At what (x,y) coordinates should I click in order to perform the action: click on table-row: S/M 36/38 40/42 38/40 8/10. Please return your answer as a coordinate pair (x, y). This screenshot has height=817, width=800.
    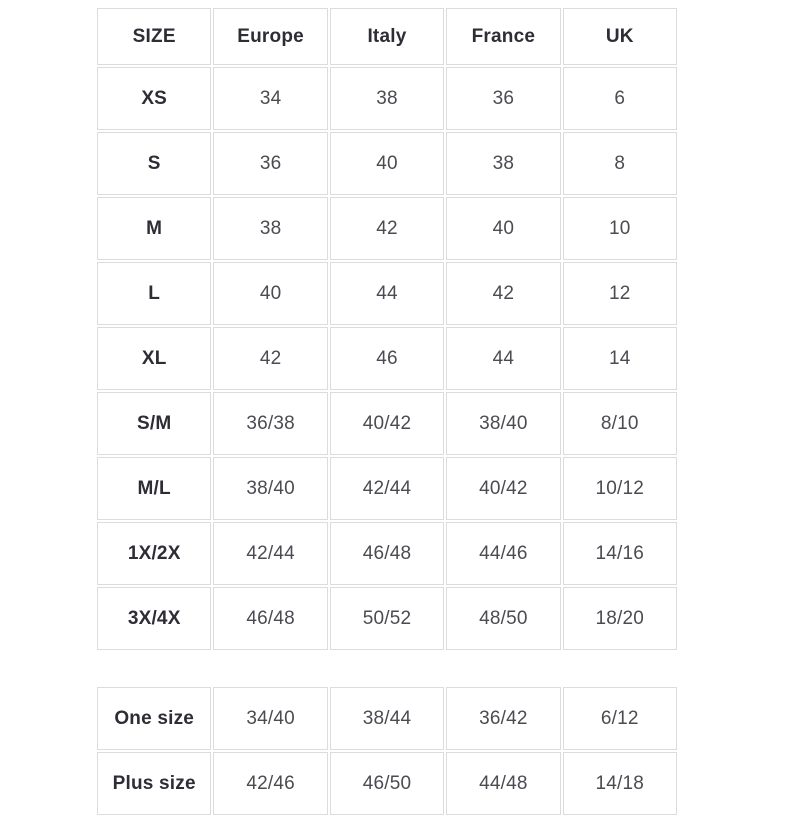
    Looking at the image, I should click on (387, 423).